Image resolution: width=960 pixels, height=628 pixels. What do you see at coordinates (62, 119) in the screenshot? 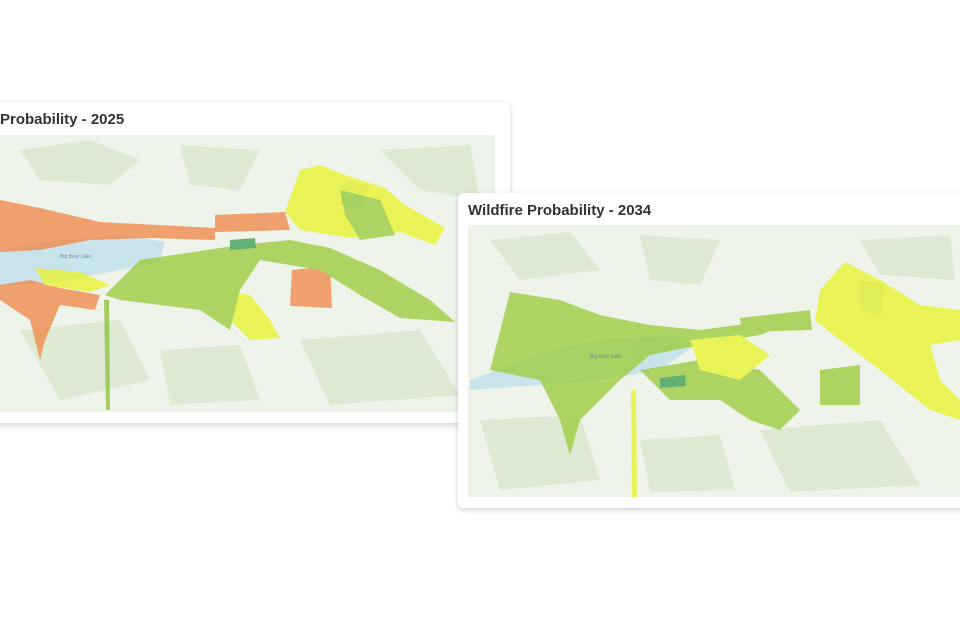
I see `card-title: Probability - 2025` at bounding box center [62, 119].